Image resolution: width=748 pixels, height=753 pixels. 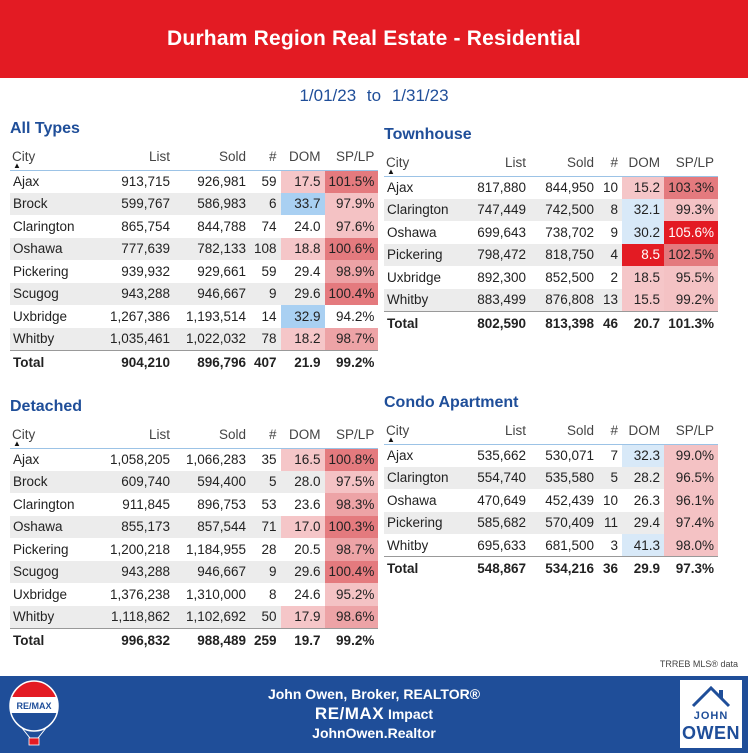 I want to click on table-header-row: City ▲ List Sold # DOM SP/LP, so click(x=194, y=435).